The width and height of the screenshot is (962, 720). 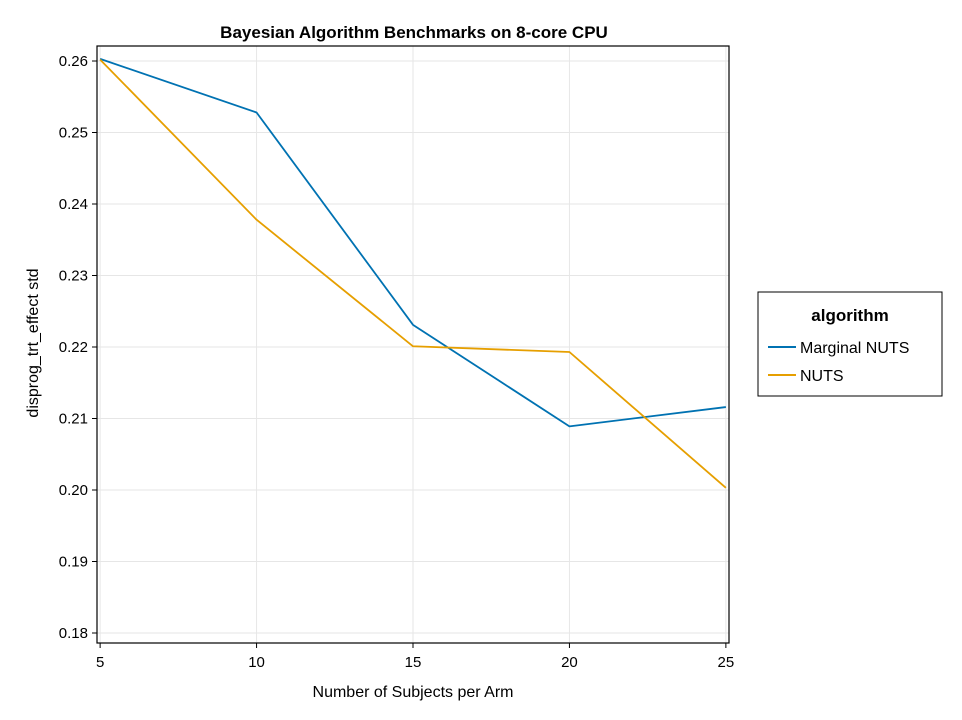 What do you see at coordinates (413, 692) in the screenshot?
I see `x-axis-label: Number of Subjects per Arm` at bounding box center [413, 692].